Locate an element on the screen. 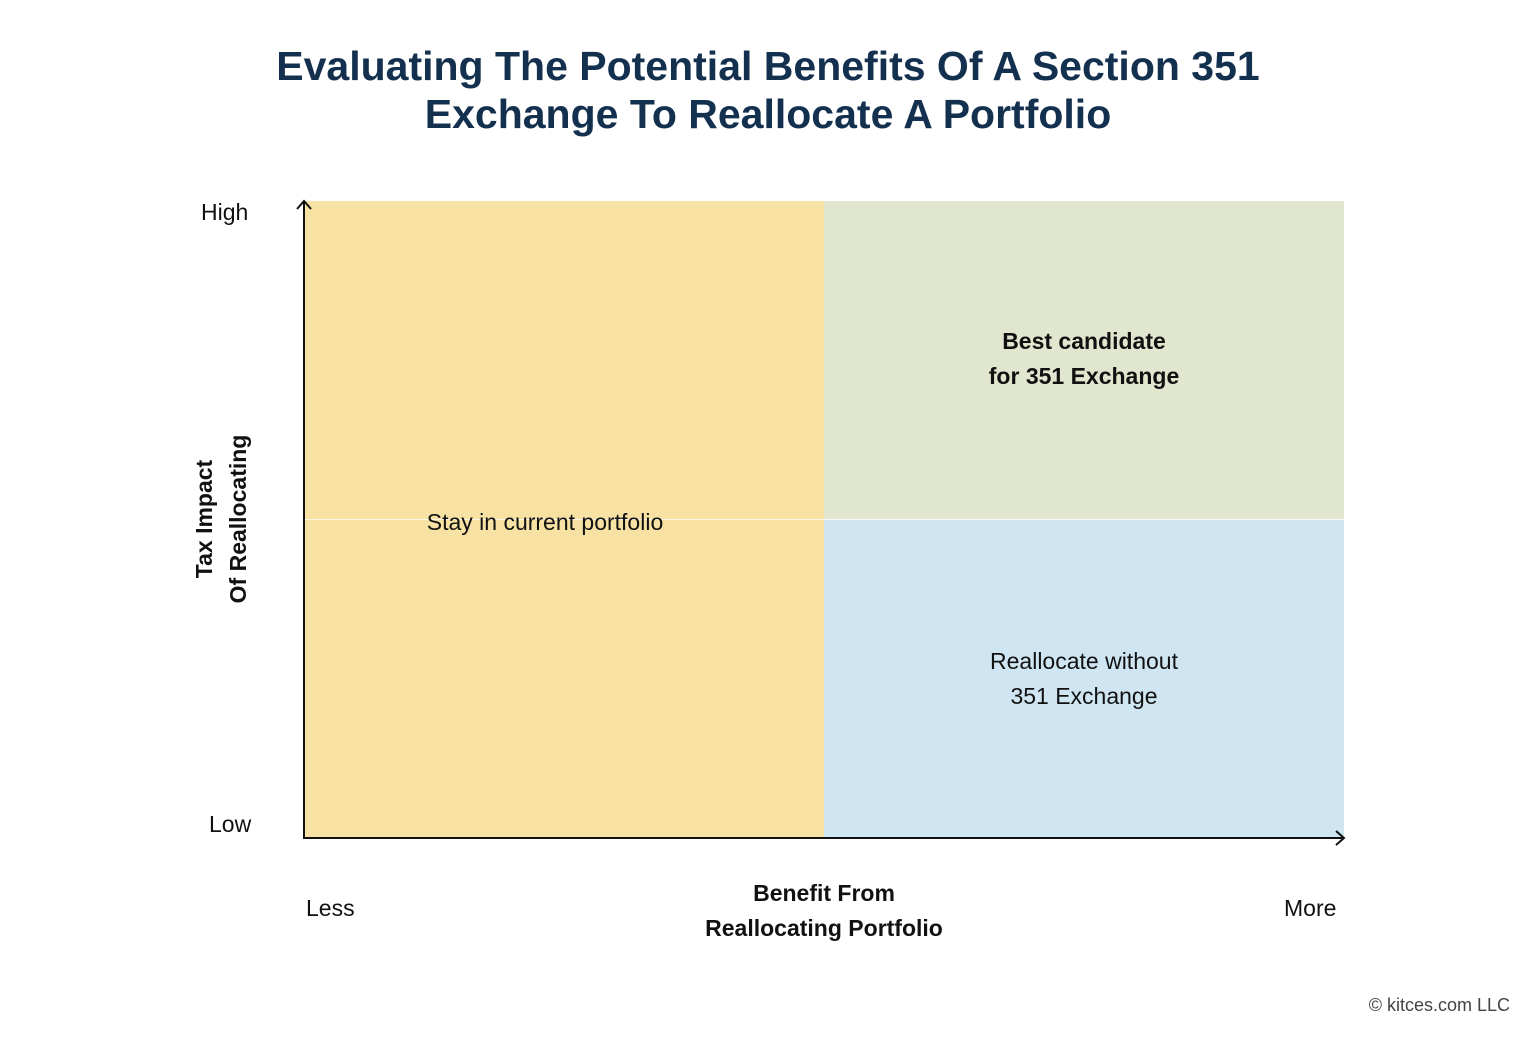  reallocate-line-1: Reallocate without is located at coordinates (1084, 661).